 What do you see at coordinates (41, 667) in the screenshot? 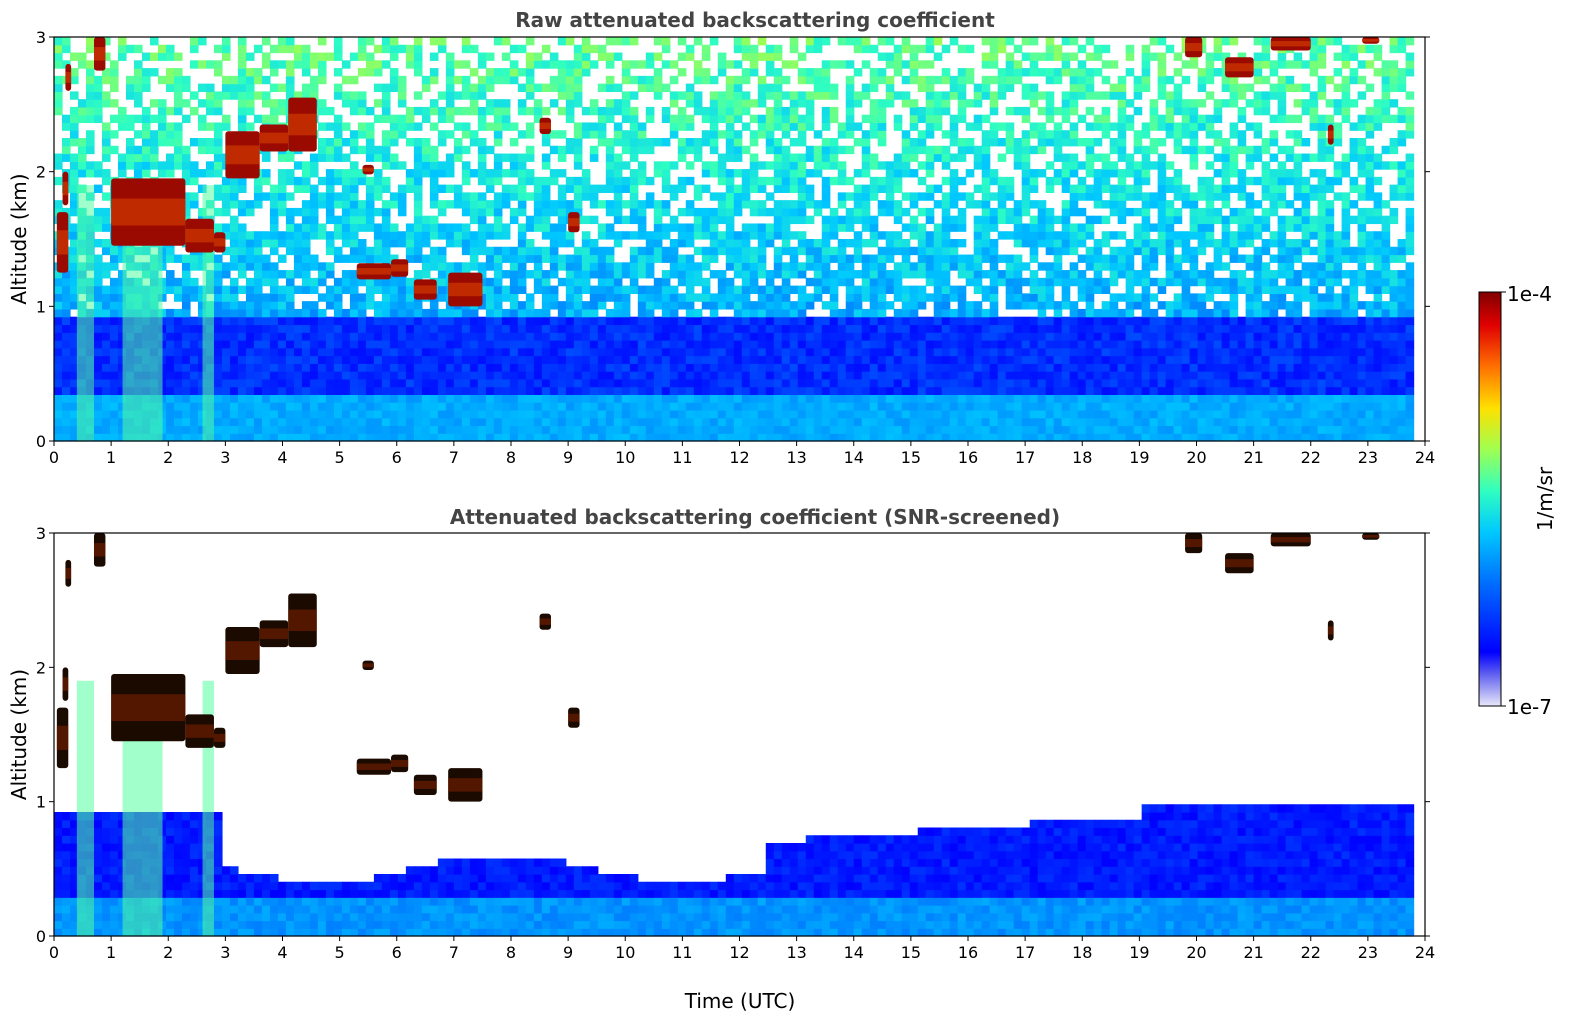
I see `y-tick-label: 2` at bounding box center [41, 667].